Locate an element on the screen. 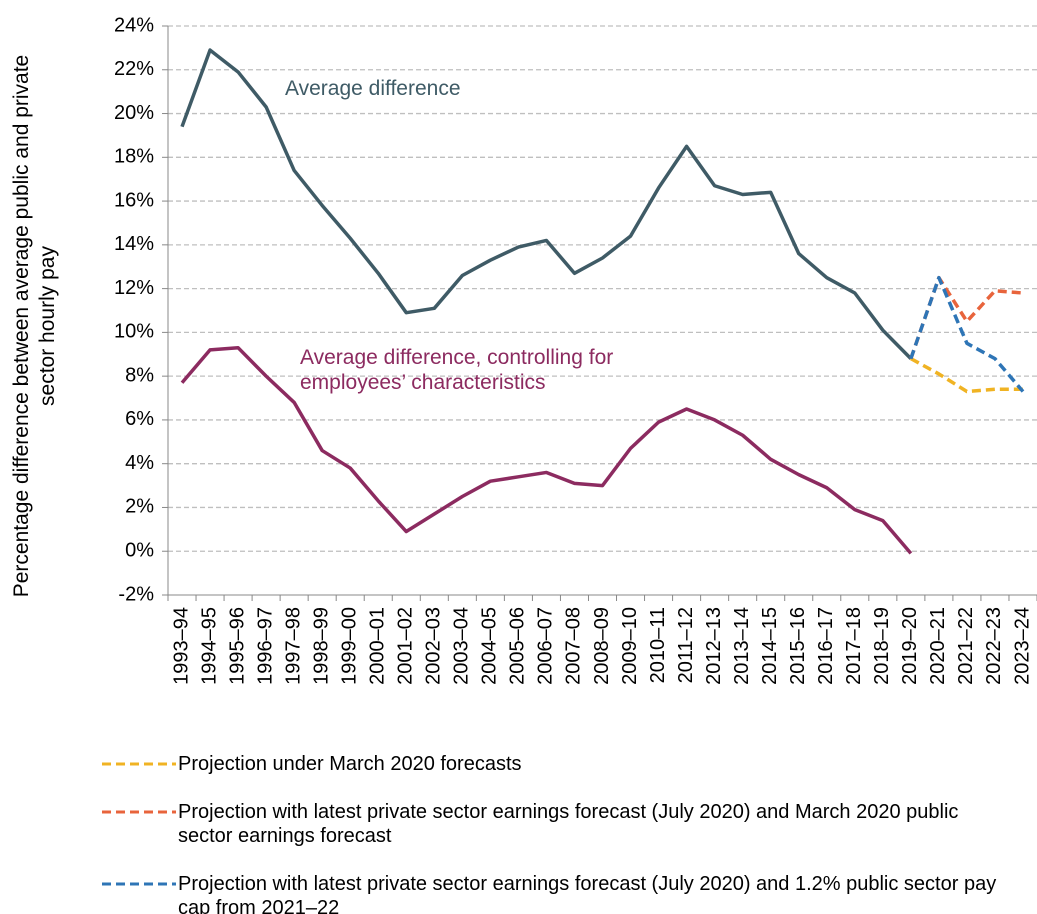 The image size is (1037, 914). x-tick-label: 2008–09 is located at coordinates (602, 646).